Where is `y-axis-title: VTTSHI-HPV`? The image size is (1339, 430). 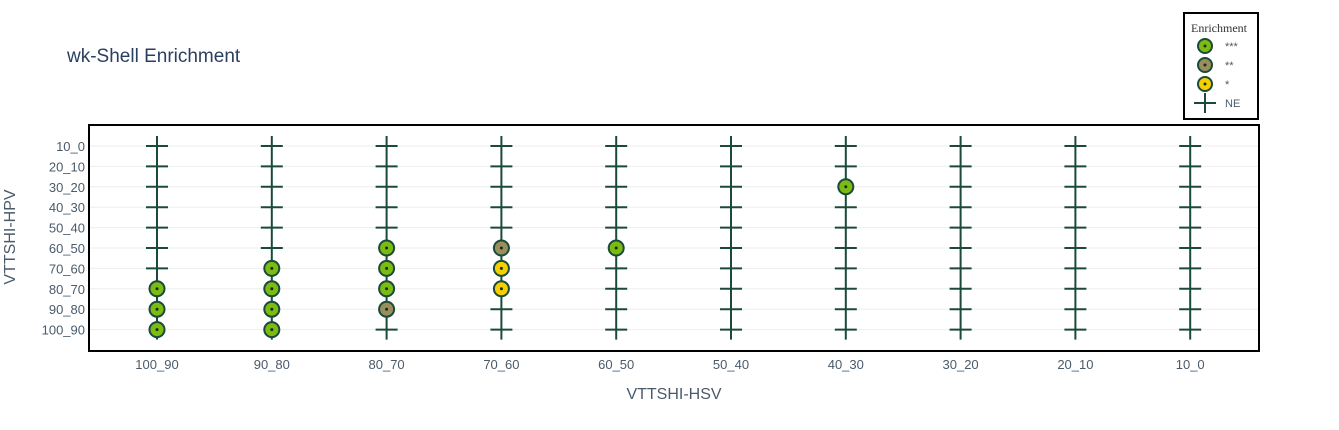
y-axis-title: VTTSHI-HPV is located at coordinates (10, 236).